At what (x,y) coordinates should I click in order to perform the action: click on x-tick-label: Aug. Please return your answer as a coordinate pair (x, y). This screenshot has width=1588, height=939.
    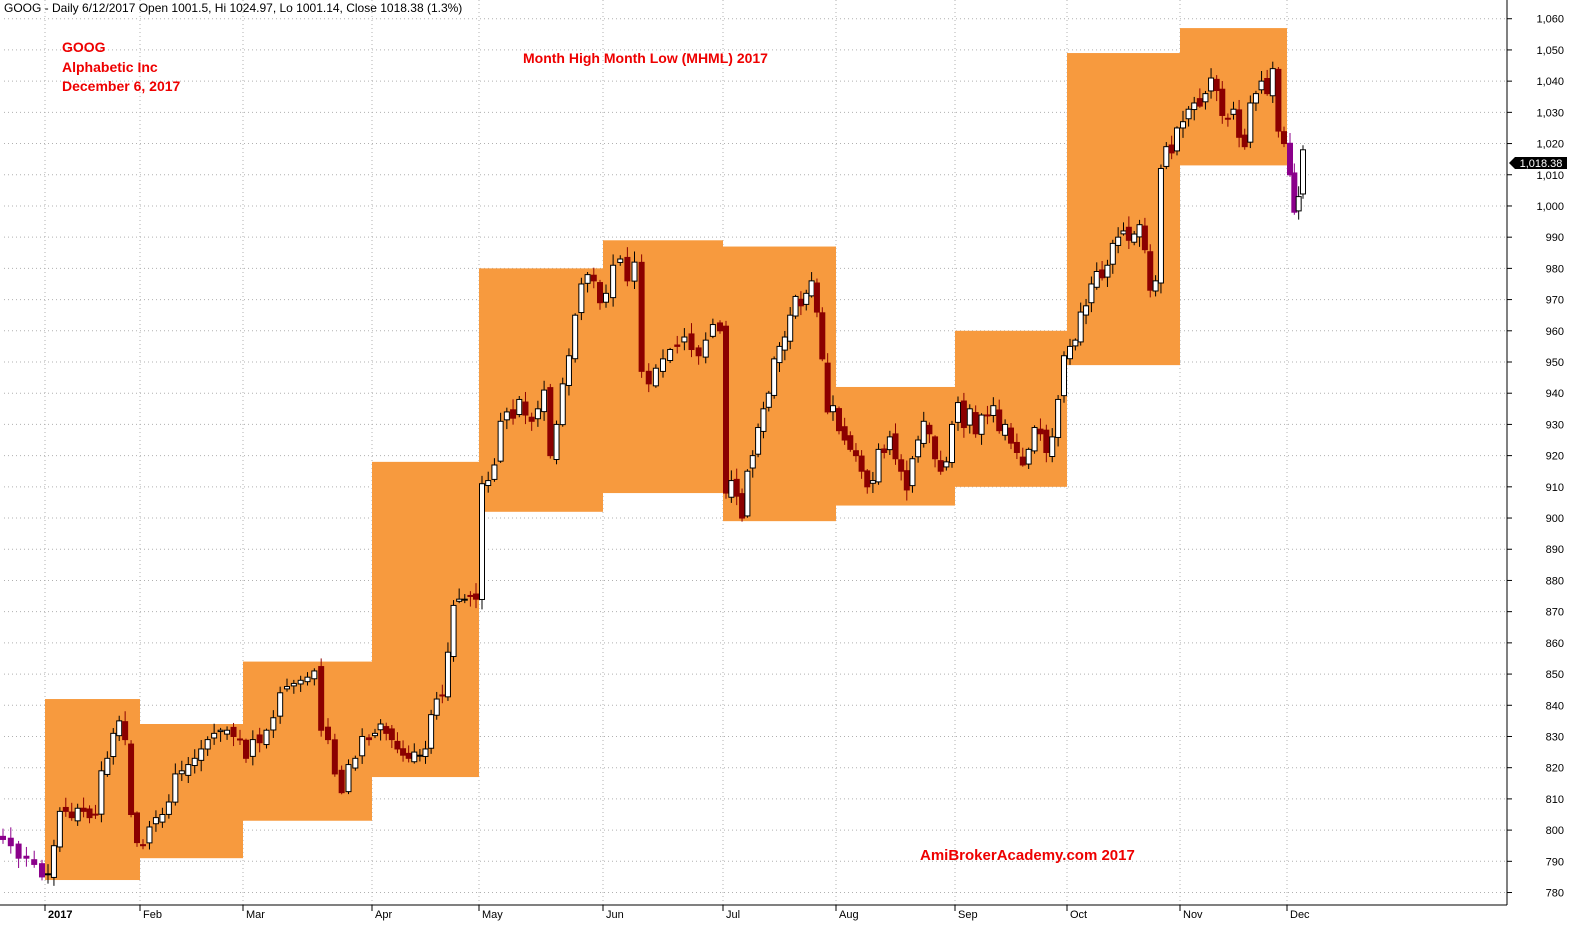
    Looking at the image, I should click on (849, 915).